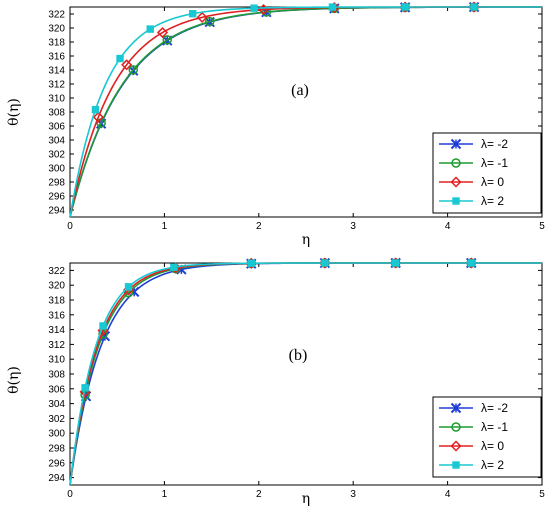 This screenshot has height=510, width=550. I want to click on y-axis-label: θ(η), so click(14, 112).